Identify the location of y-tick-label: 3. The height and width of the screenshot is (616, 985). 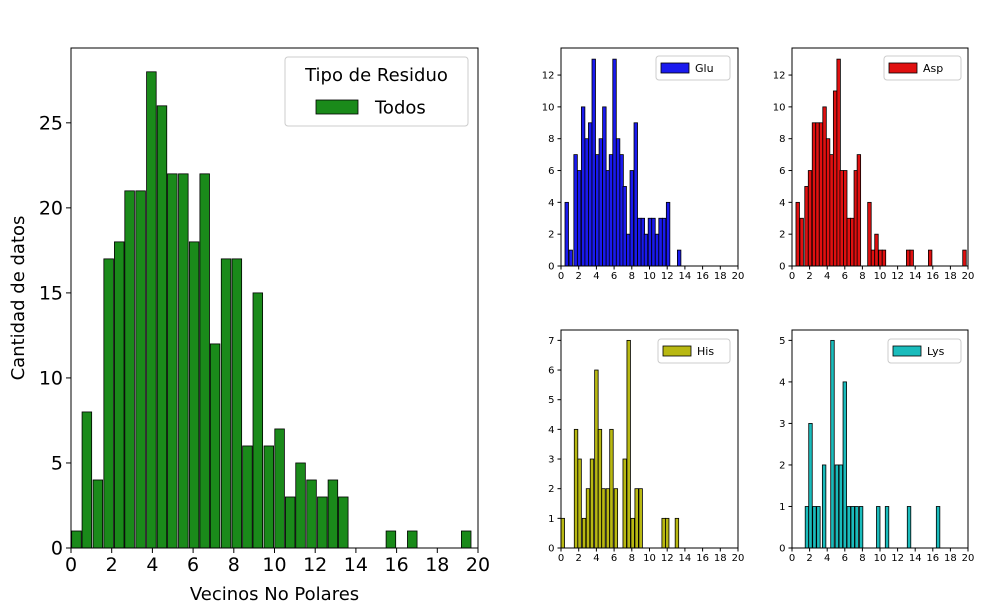
(551, 460).